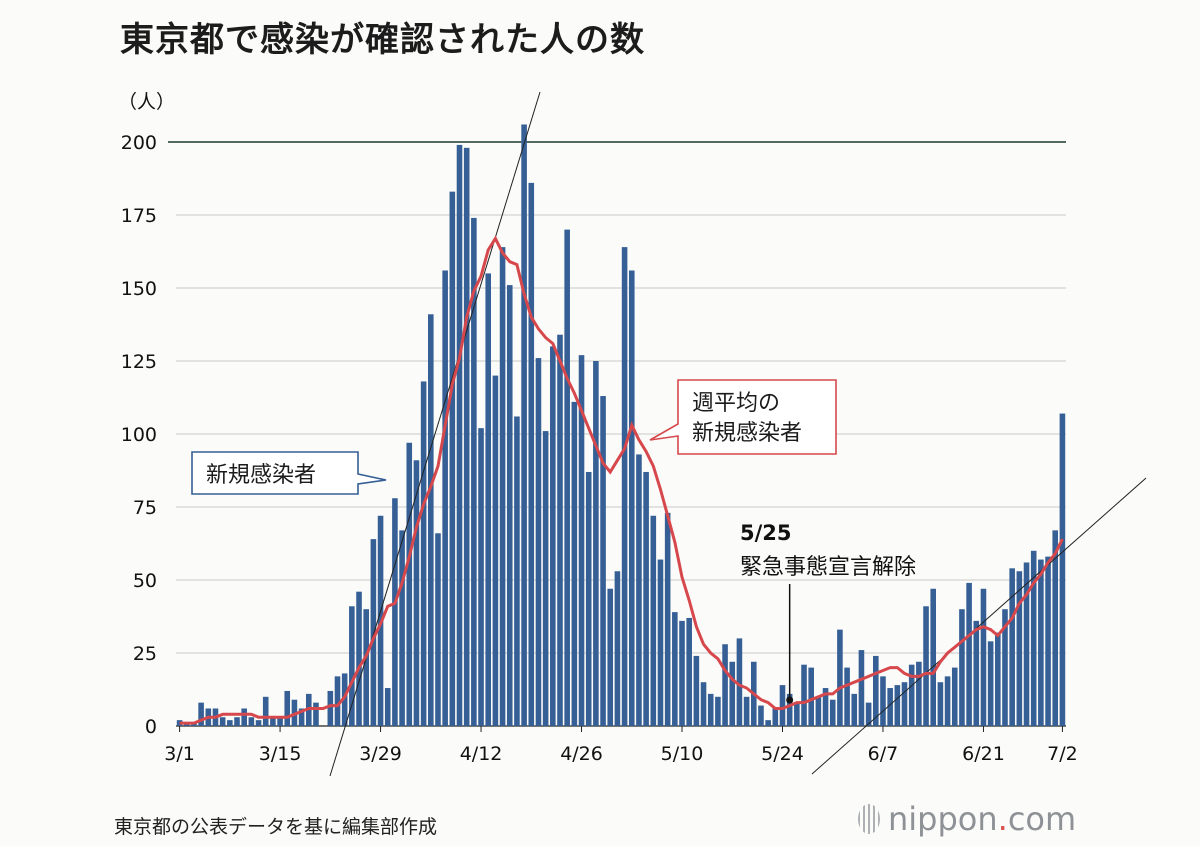 The height and width of the screenshot is (846, 1200). I want to click on callout-label-line1: 週平均の, so click(736, 403).